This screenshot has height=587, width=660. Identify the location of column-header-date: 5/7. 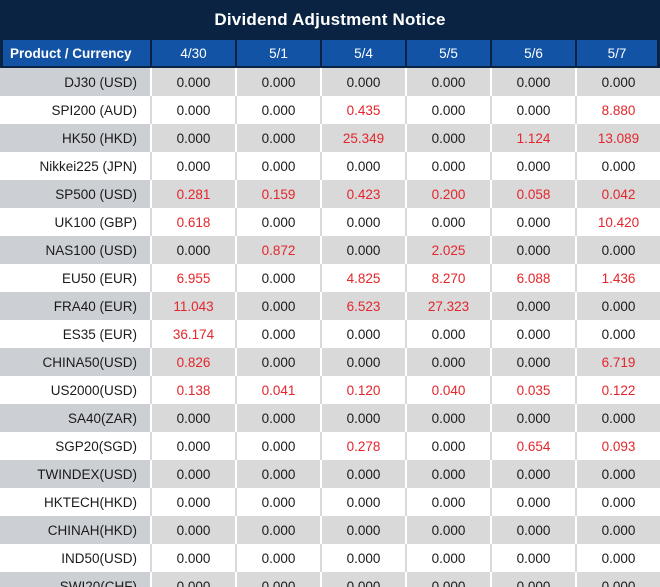
(617, 54).